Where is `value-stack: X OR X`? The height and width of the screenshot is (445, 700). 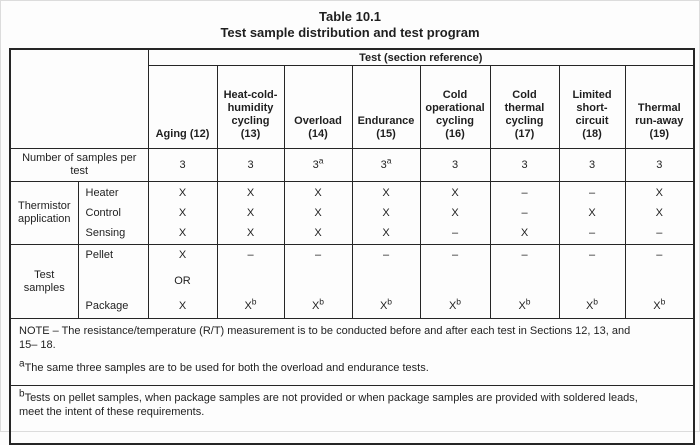 value-stack: X OR X is located at coordinates (182, 281).